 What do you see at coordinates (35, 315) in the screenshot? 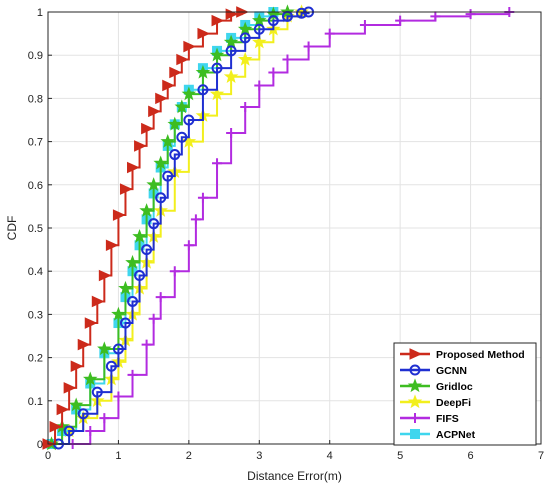
I see `y-tick-label: 0.3` at bounding box center [35, 315].